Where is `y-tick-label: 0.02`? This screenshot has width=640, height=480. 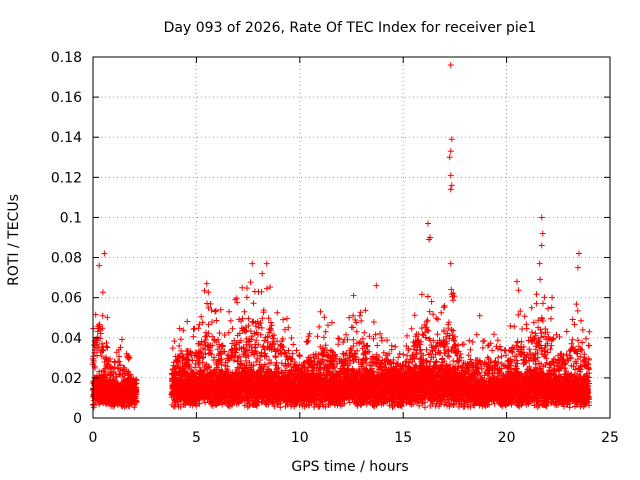 y-tick-label: 0.02 is located at coordinates (66, 379).